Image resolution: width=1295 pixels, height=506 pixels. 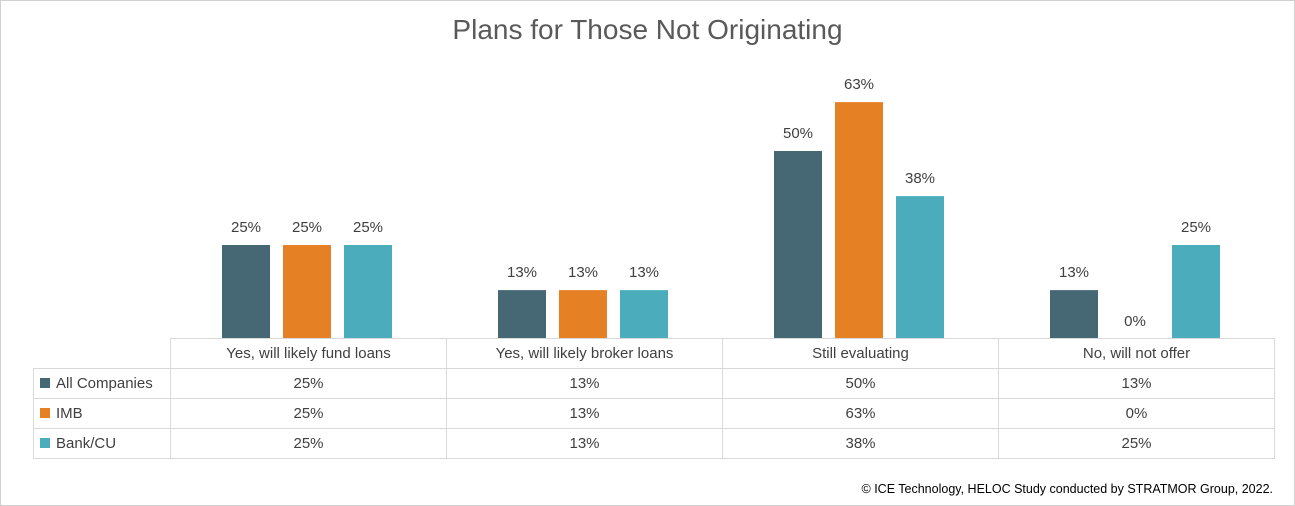 What do you see at coordinates (1136, 353) in the screenshot?
I see `category-header: No, will not offer` at bounding box center [1136, 353].